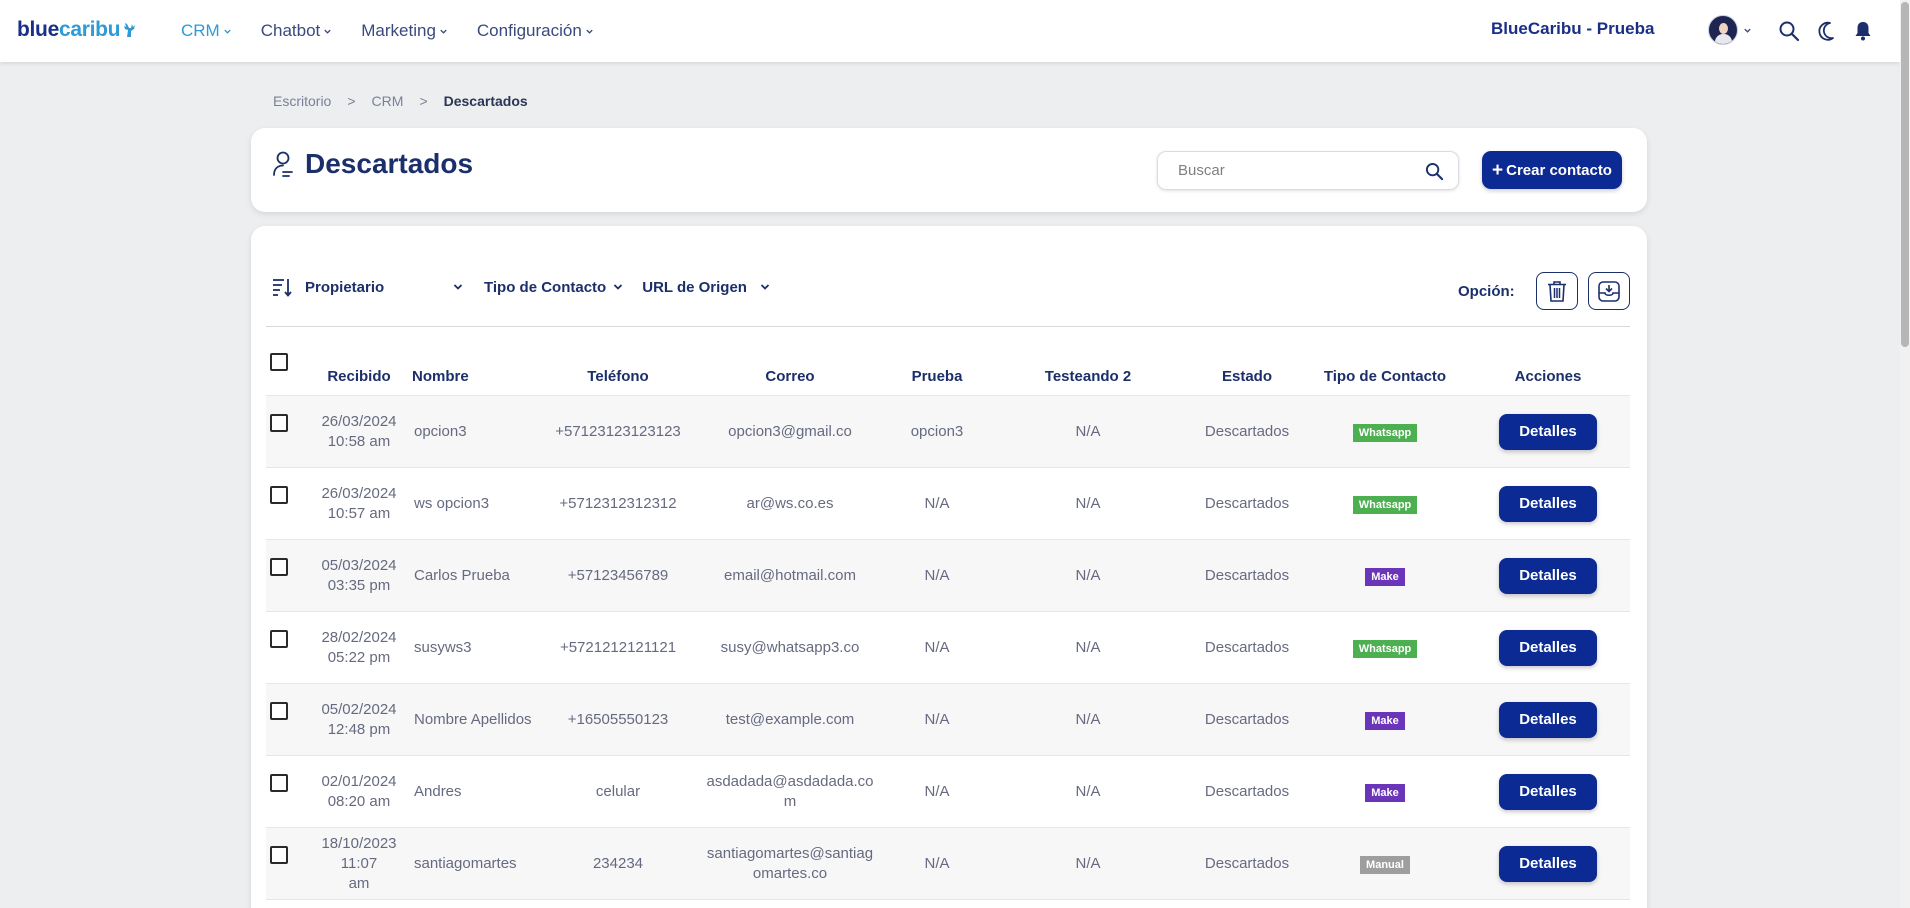 Image resolution: width=1910 pixels, height=908 pixels. What do you see at coordinates (937, 376) in the screenshot?
I see `column-header: Prueba` at bounding box center [937, 376].